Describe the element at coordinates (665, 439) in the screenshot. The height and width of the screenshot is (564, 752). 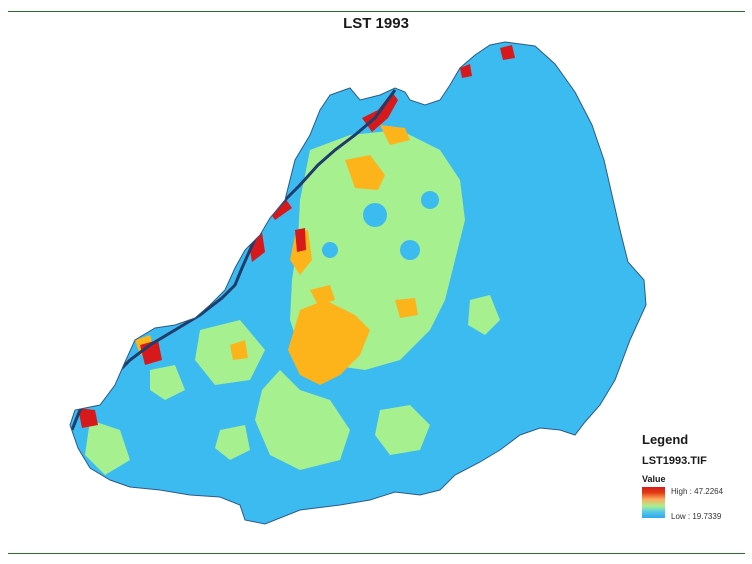
I see `legend-title: Legend` at that location.